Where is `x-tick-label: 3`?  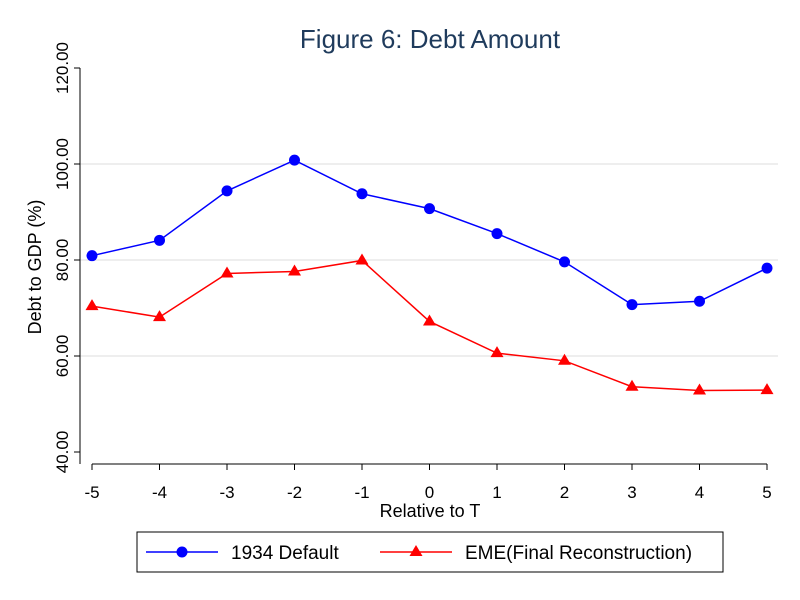
x-tick-label: 3 is located at coordinates (631, 492).